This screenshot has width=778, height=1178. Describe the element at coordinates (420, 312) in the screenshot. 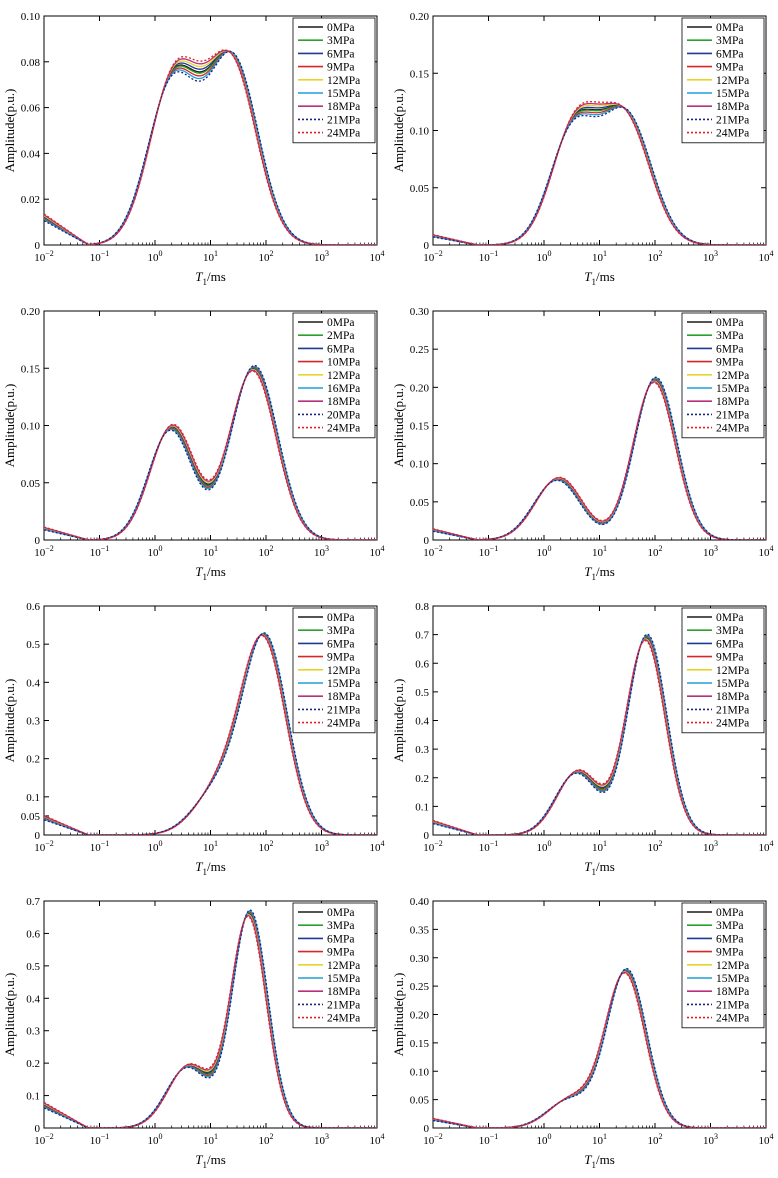

I see `y-tick-label: 0.30` at that location.